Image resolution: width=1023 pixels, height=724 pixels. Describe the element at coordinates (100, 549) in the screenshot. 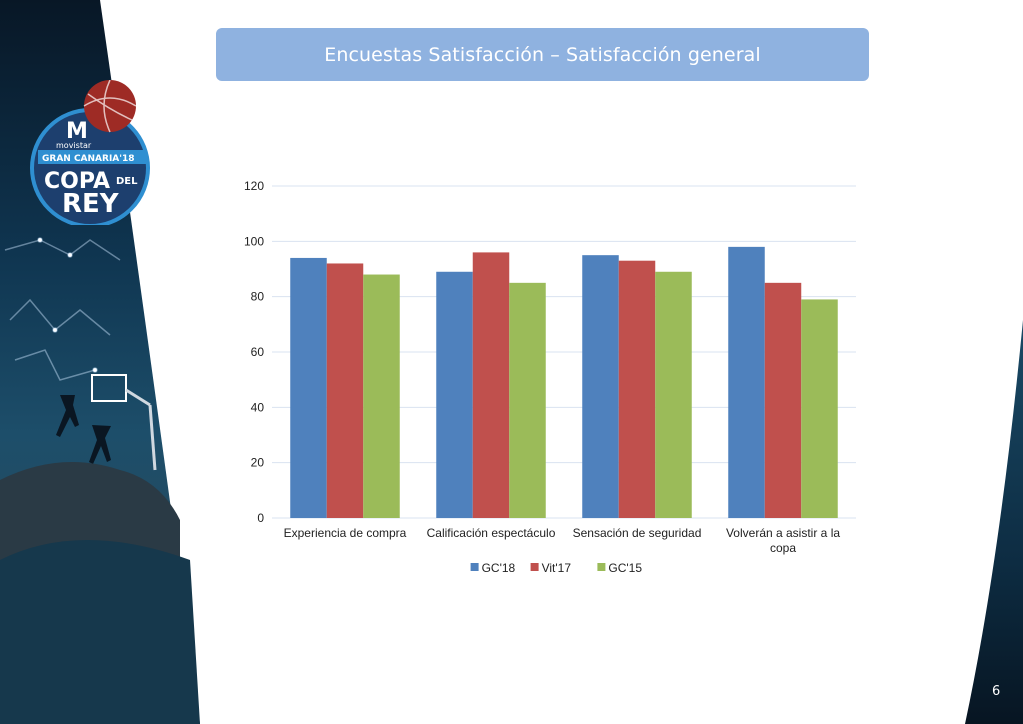

I see `basketball-scene-decor` at that location.